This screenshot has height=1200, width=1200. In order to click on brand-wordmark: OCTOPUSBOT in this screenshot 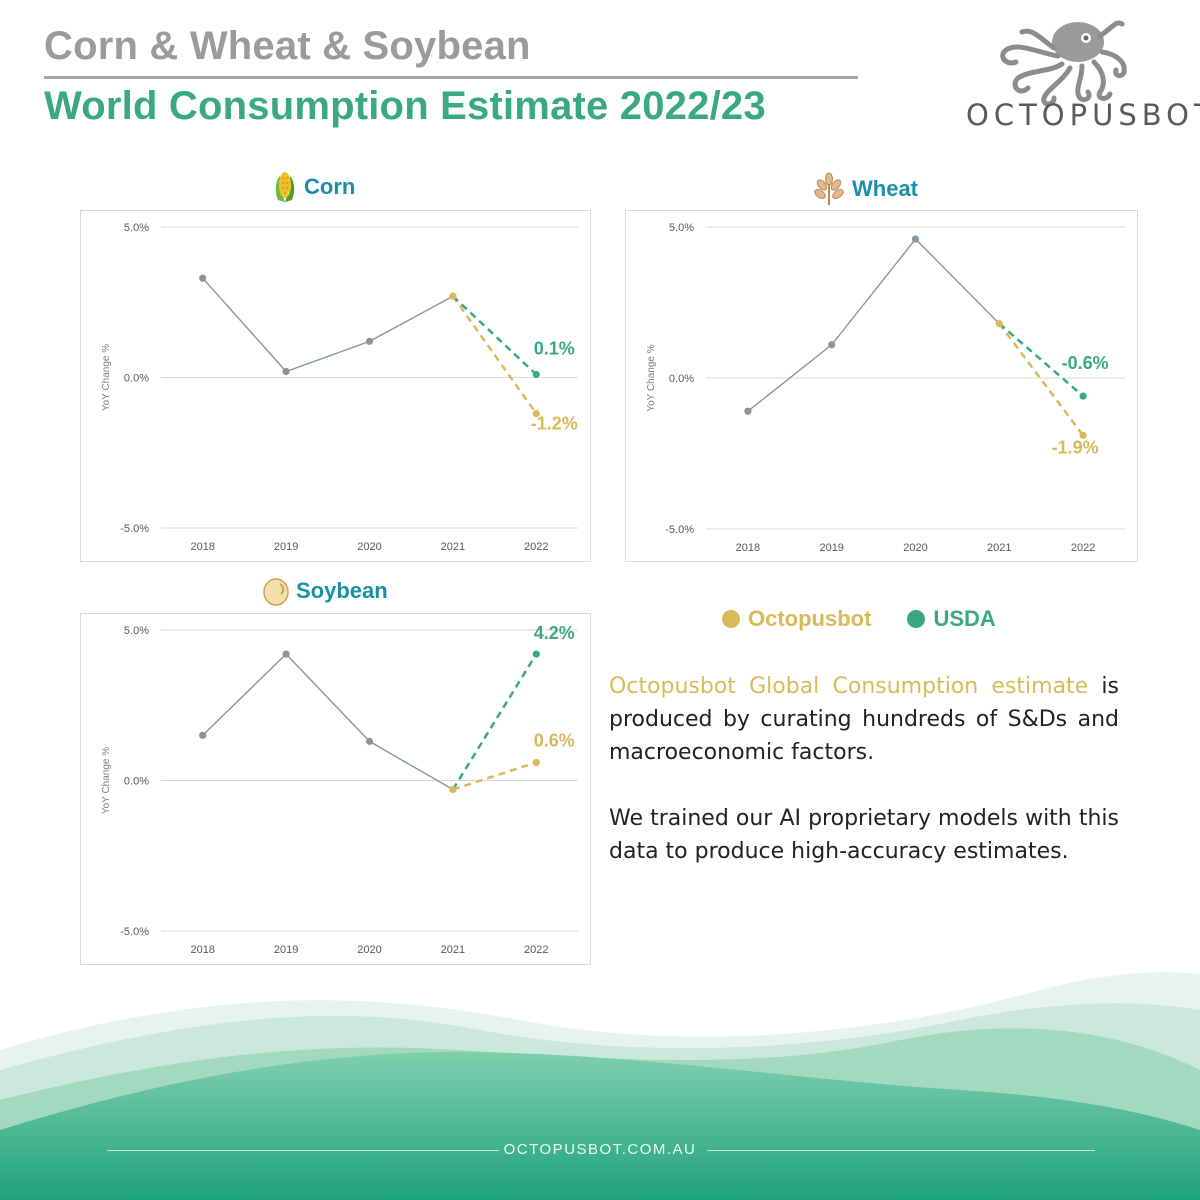, I will do `click(1083, 115)`.